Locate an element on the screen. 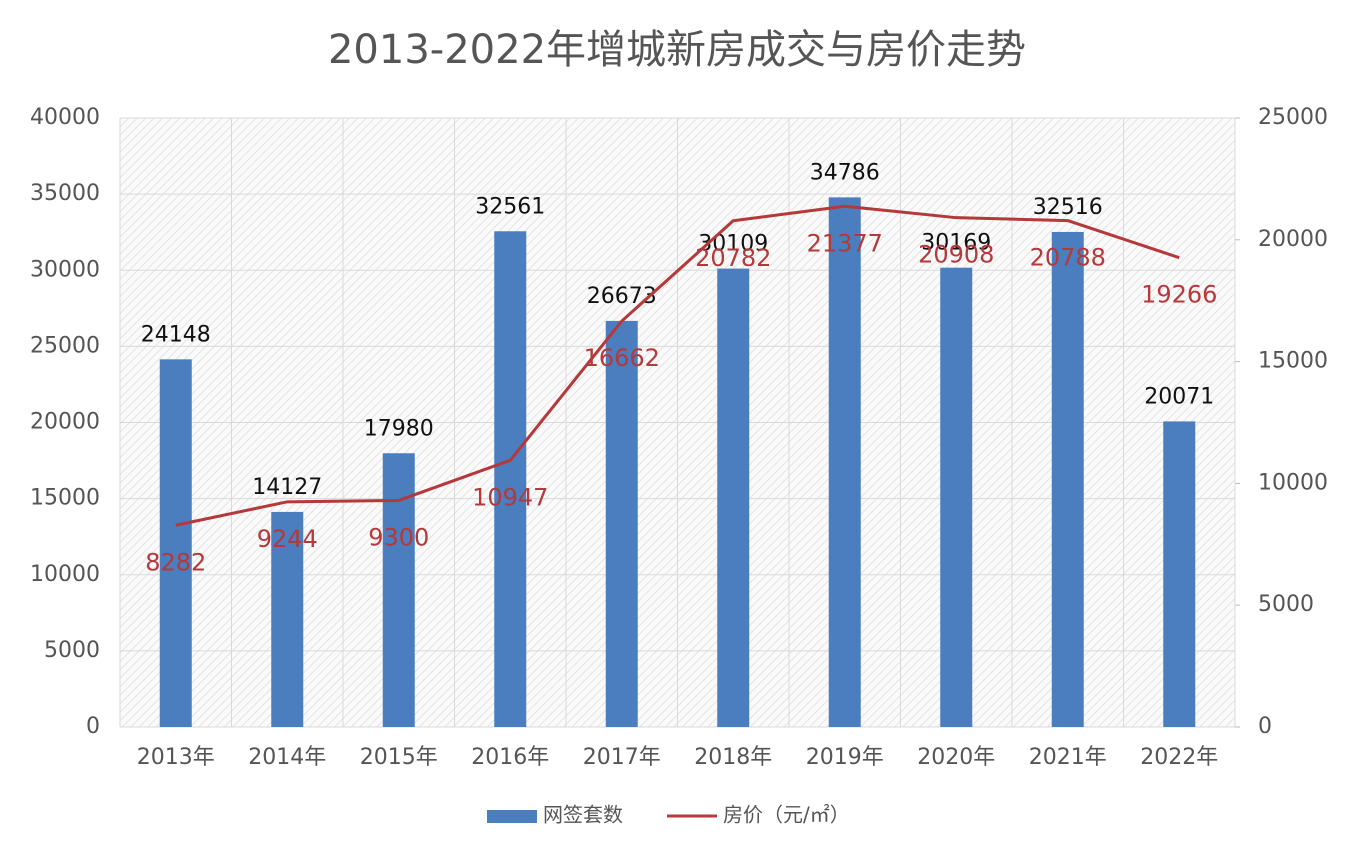 The height and width of the screenshot is (856, 1354). bar-value-label: 30109 is located at coordinates (733, 244).